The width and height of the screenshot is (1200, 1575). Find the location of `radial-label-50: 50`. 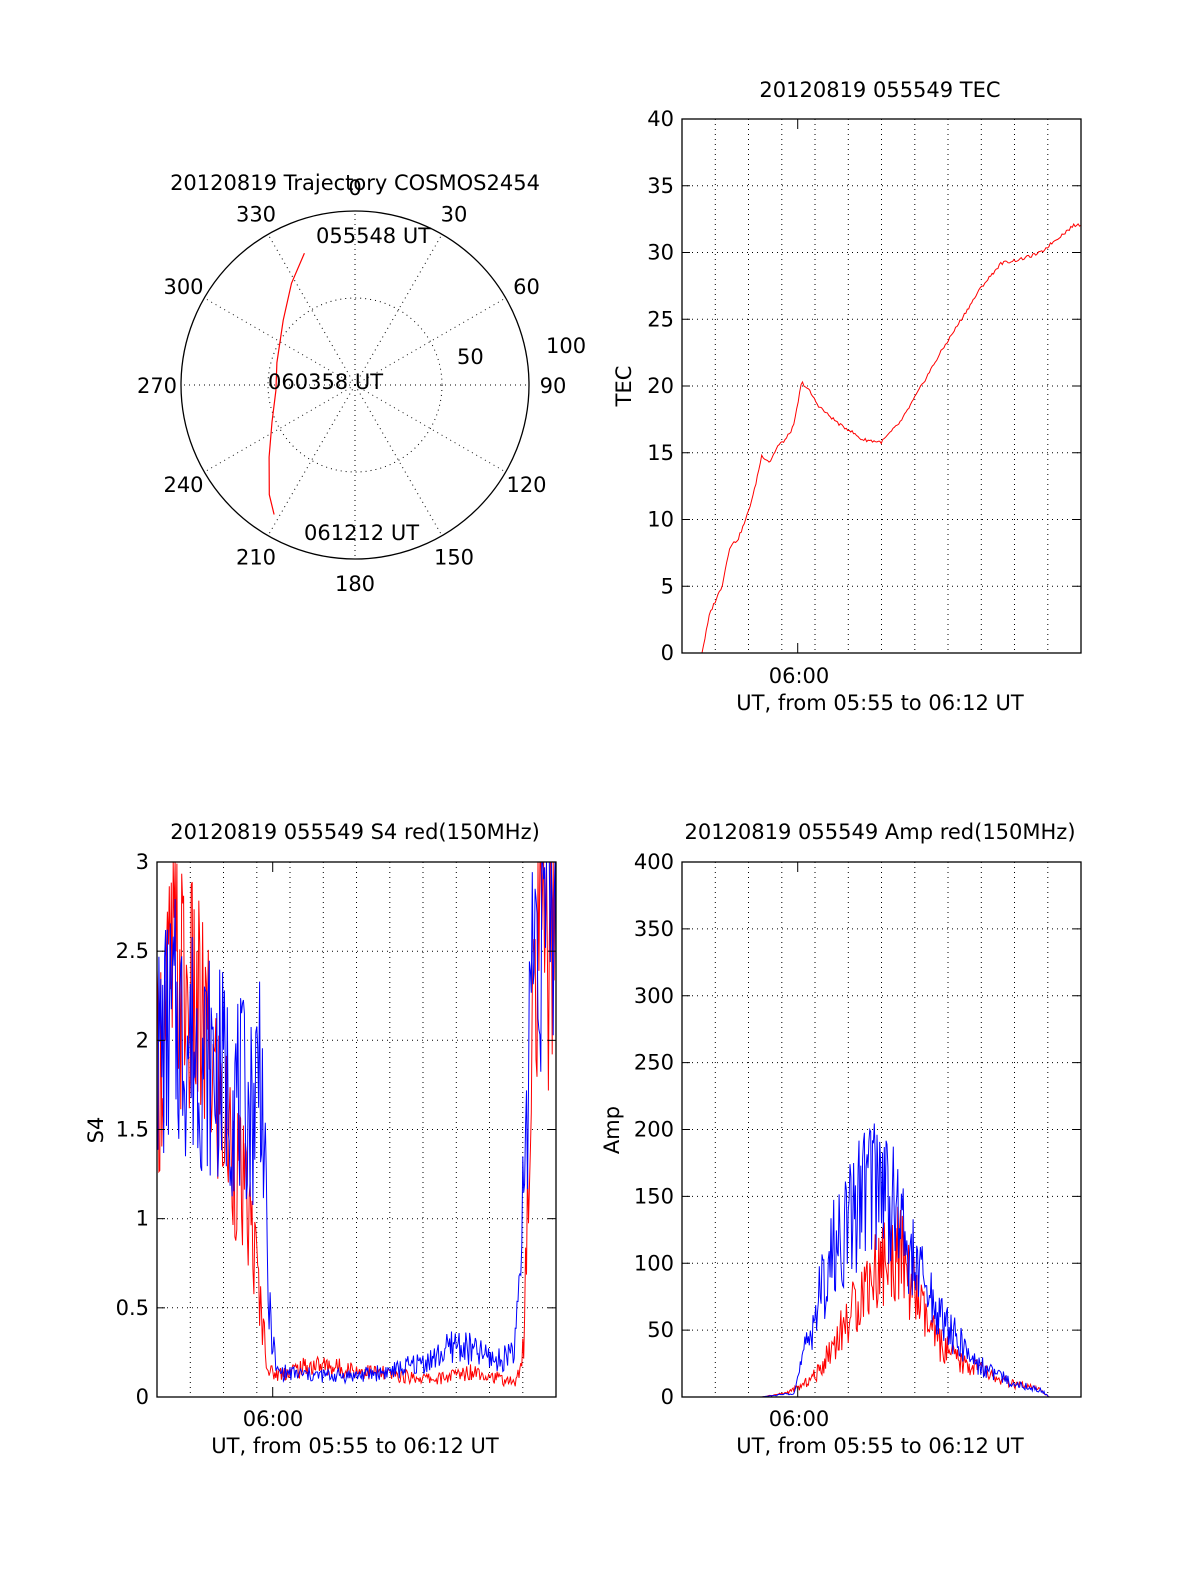

radial-label-50: 50 is located at coordinates (470, 357).